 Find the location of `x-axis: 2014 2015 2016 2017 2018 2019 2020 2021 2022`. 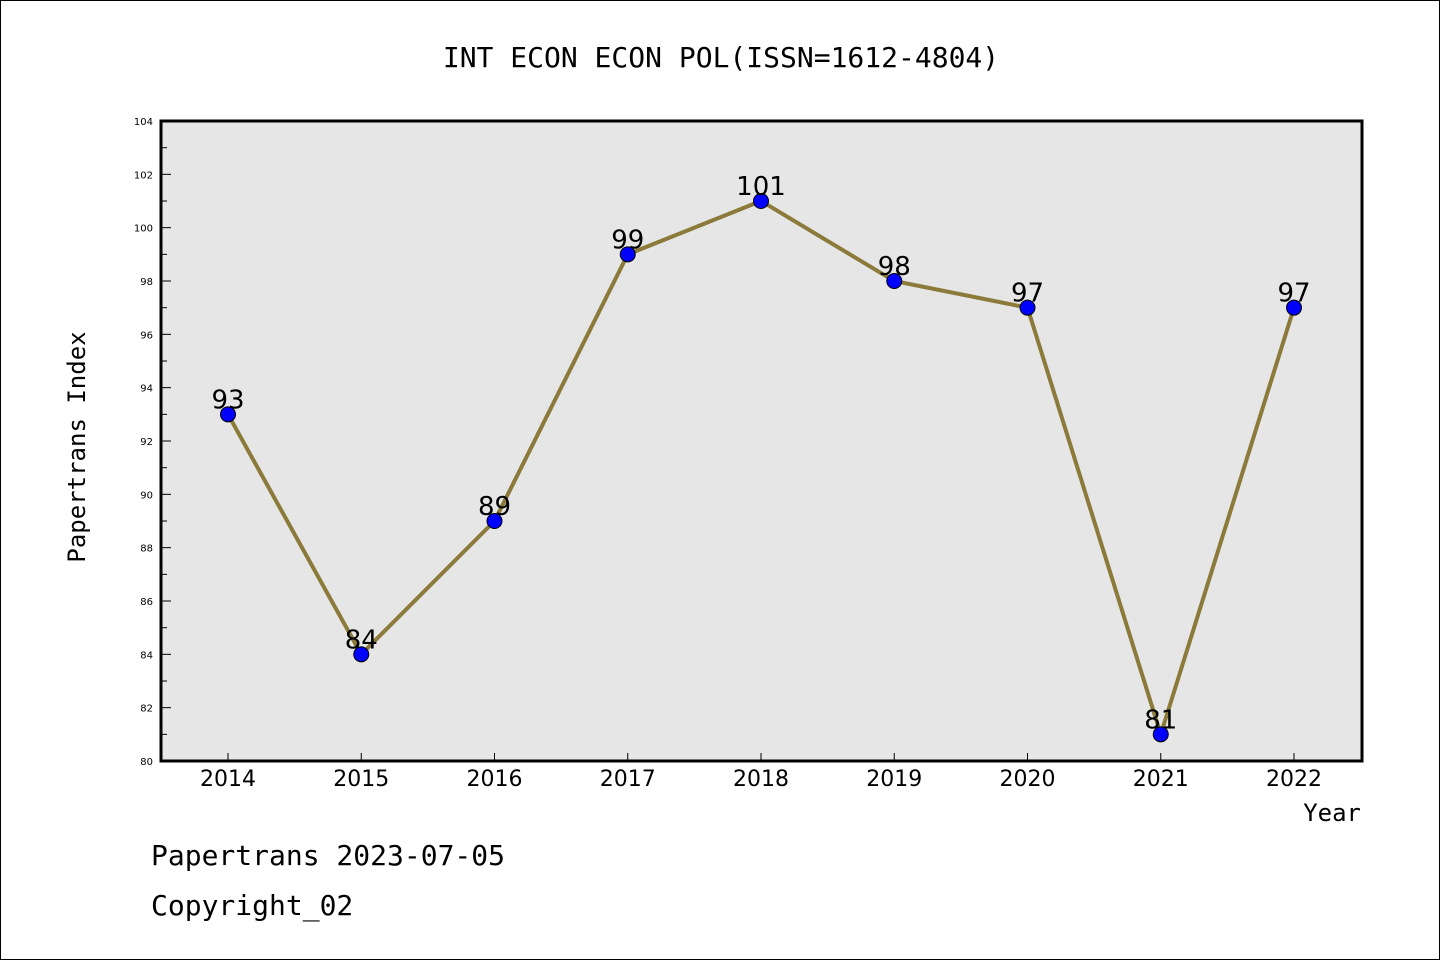

x-axis: 2014 2015 2016 2017 2018 2019 2020 2021 2022 is located at coordinates (761, 772).